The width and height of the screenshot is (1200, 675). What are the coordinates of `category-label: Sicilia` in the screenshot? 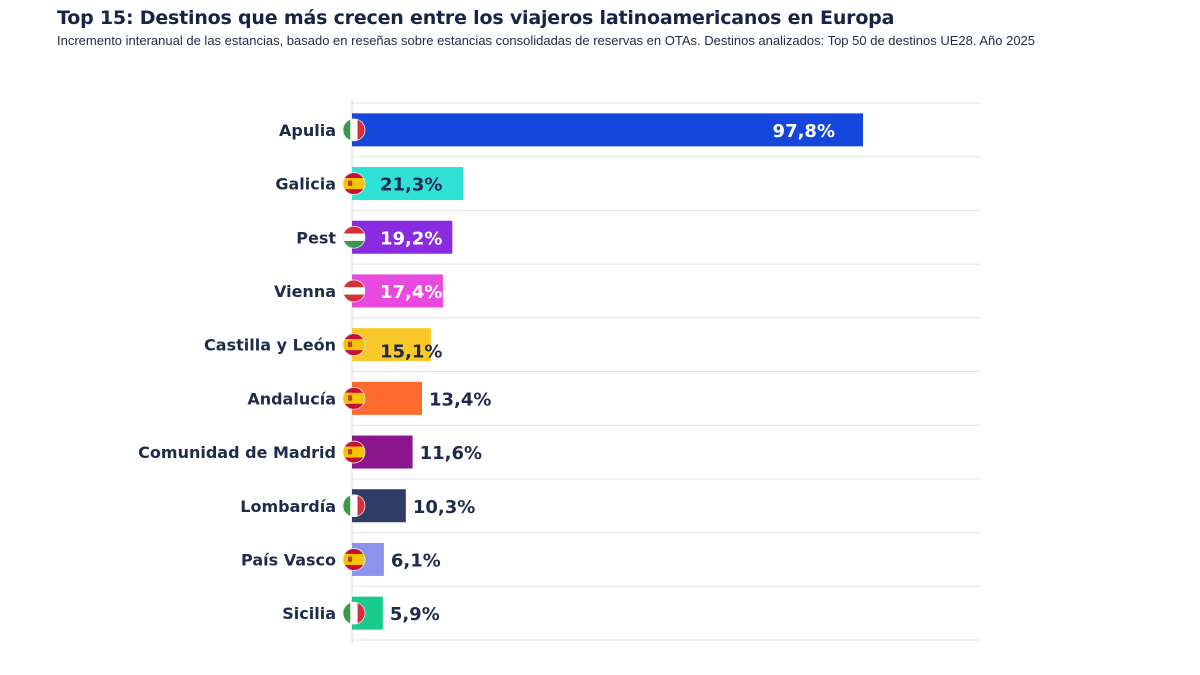 It's located at (309, 613).